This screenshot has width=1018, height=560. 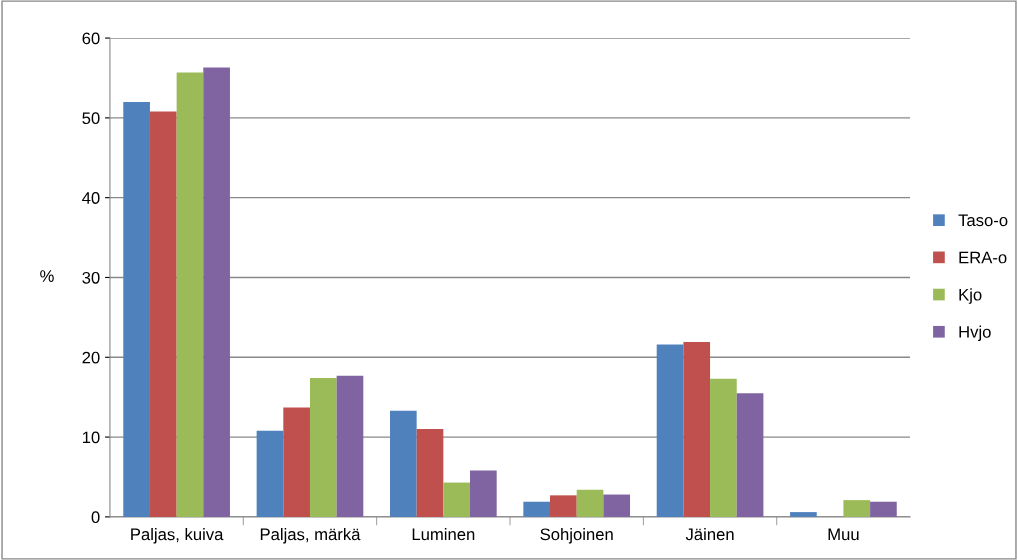 I want to click on y-tick-label: 0, so click(x=95, y=517).